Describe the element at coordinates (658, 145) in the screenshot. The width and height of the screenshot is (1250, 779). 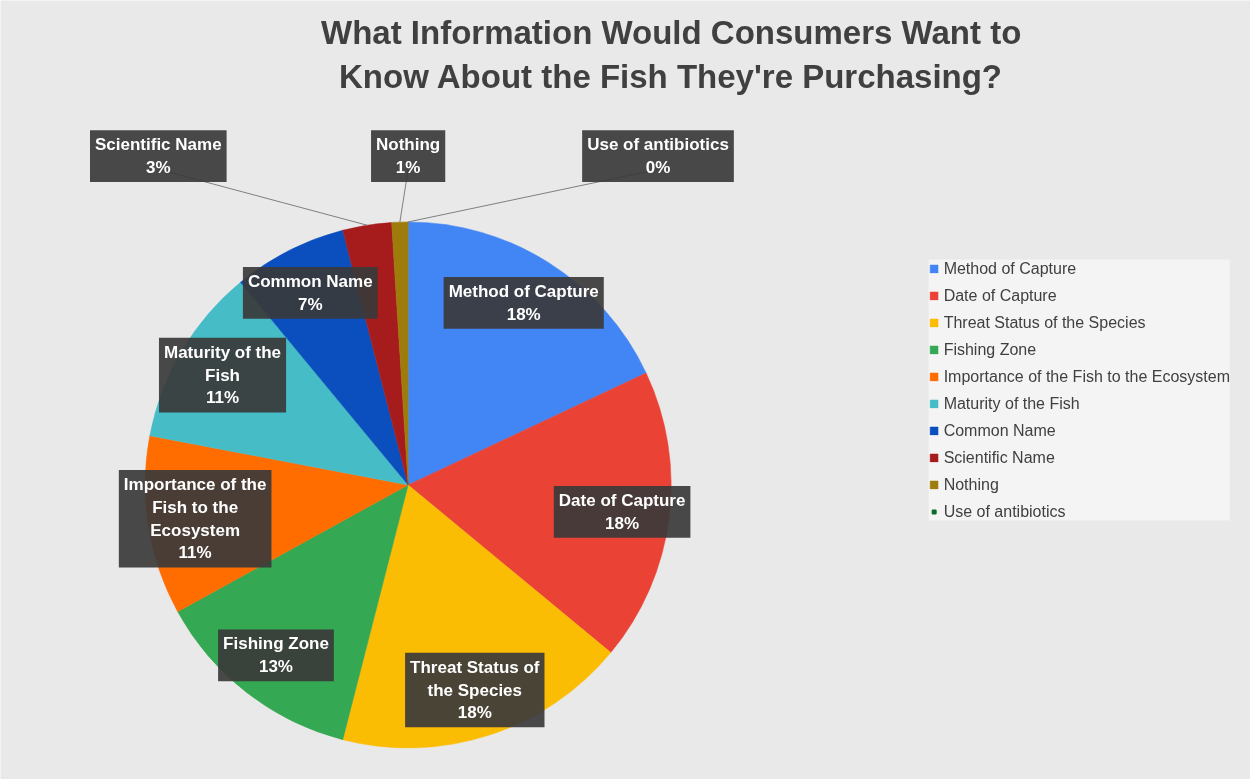
I see `category-label: Use of antibiotics` at that location.